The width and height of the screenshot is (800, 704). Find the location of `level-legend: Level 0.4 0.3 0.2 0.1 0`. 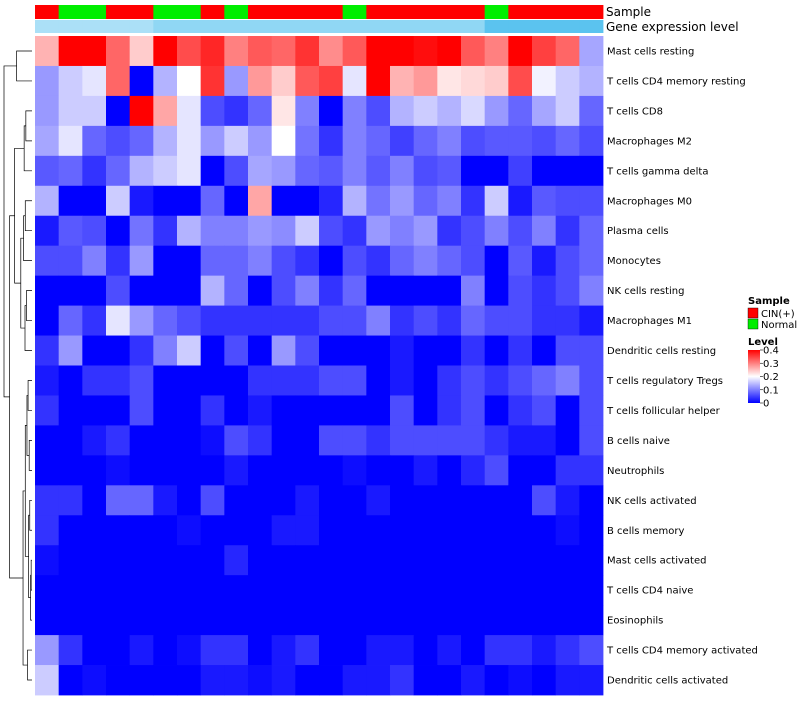

level-legend: Level 0.4 0.3 0.2 0.1 0 is located at coordinates (763, 373).